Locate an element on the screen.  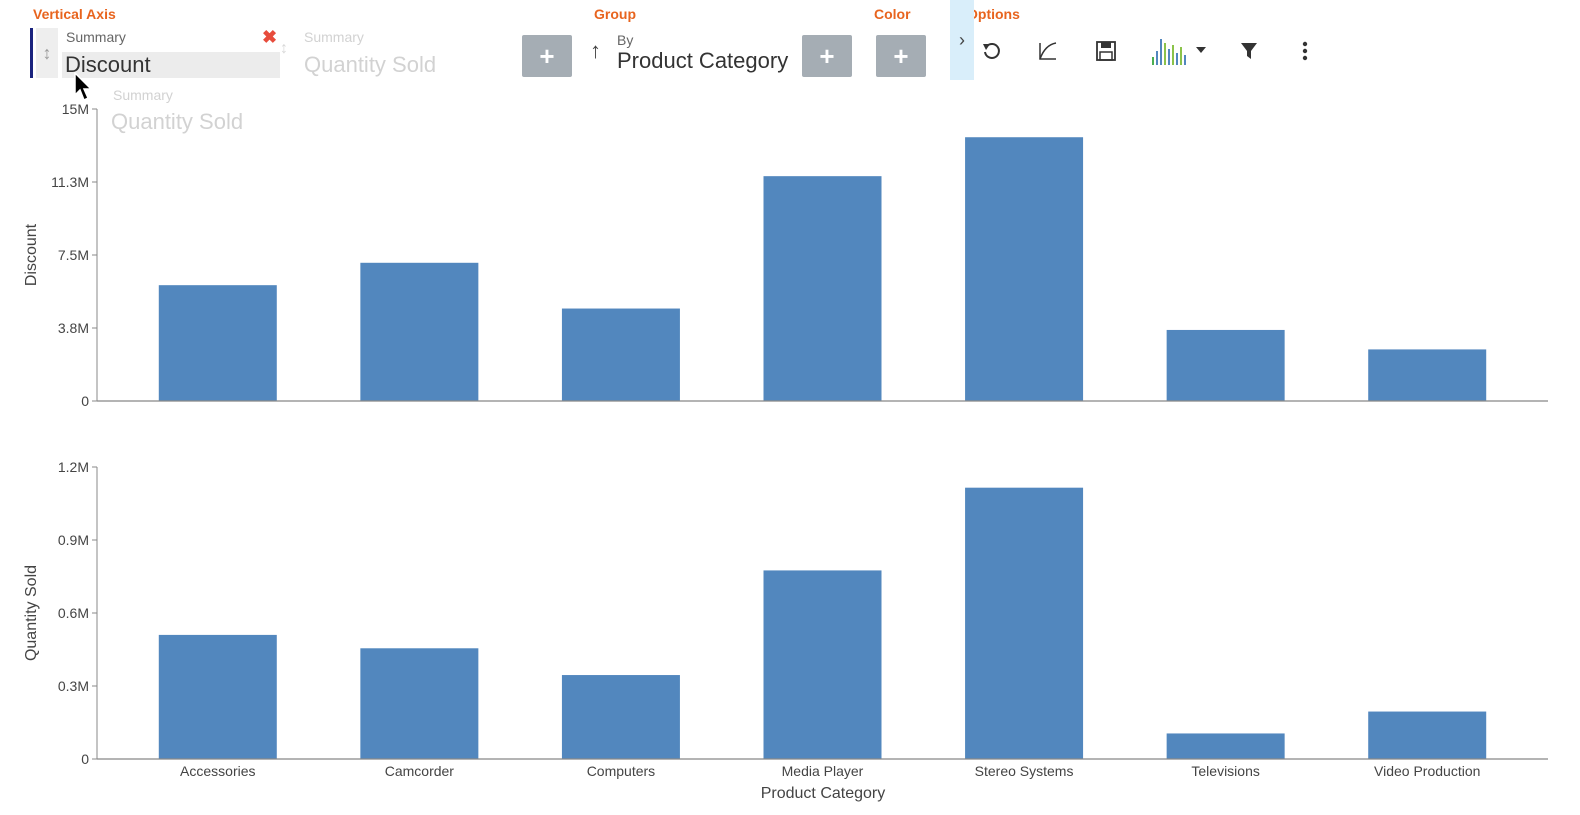
x-tick-label: Computers is located at coordinates (621, 771).